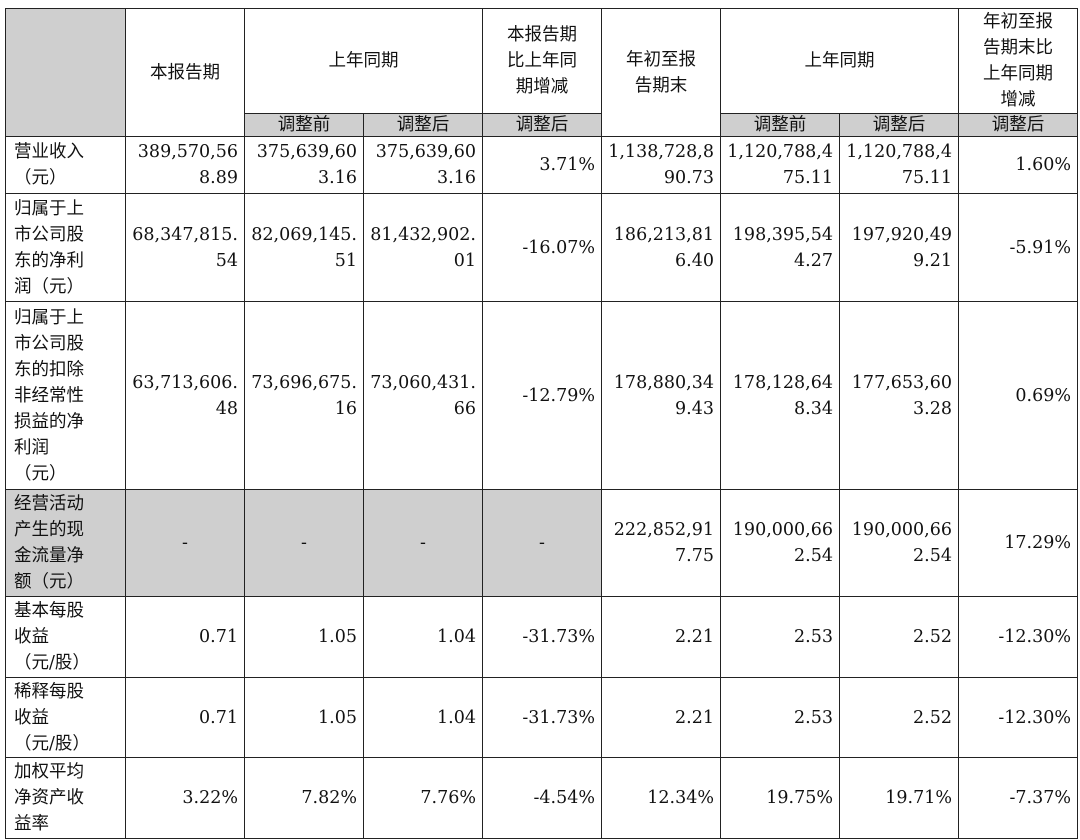 The height and width of the screenshot is (840, 1080). Describe the element at coordinates (185, 247) in the screenshot. I see `table-cell: 68,347,815. 54` at that location.